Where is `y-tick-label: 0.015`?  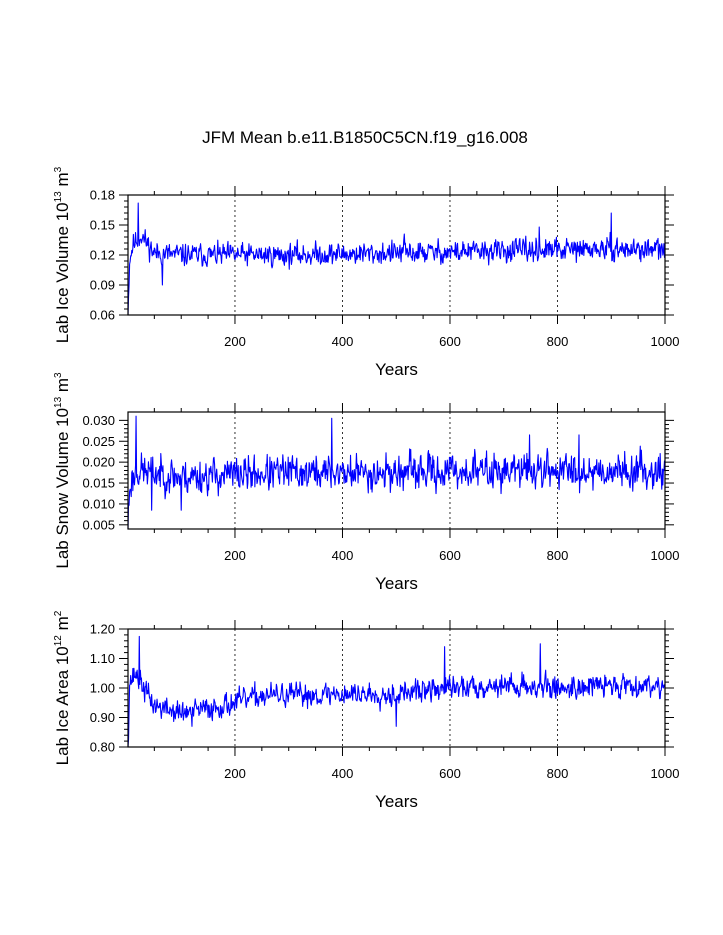 y-tick-label: 0.015 is located at coordinates (98, 483).